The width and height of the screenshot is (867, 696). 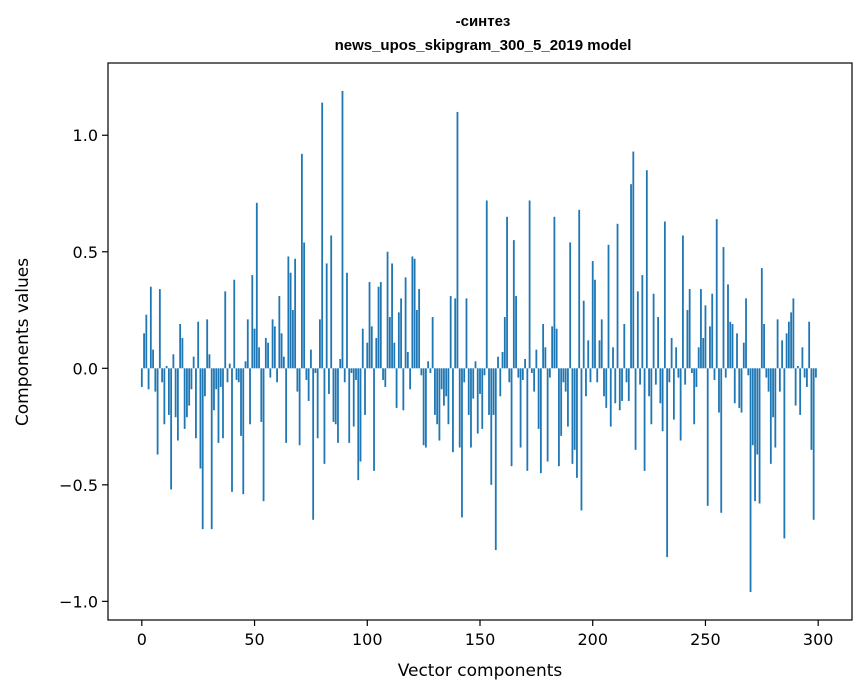 I want to click on y-tick-label: −0.5, so click(x=78, y=485).